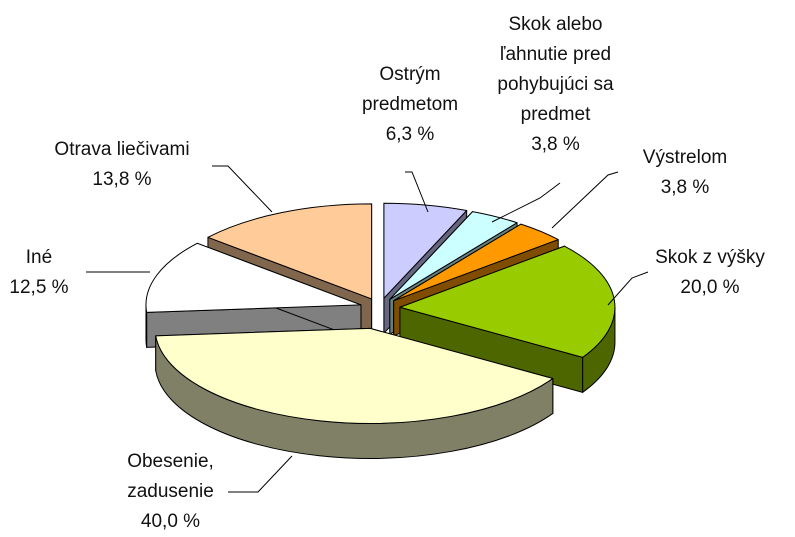 Image resolution: width=795 pixels, height=537 pixels. I want to click on value-label: 6,3 %, so click(410, 134).